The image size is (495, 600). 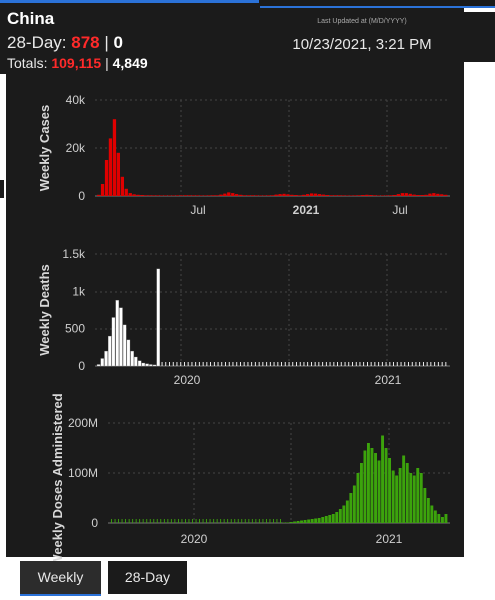 What do you see at coordinates (76, 63) in the screenshot?
I see `total-cases: 109,115` at bounding box center [76, 63].